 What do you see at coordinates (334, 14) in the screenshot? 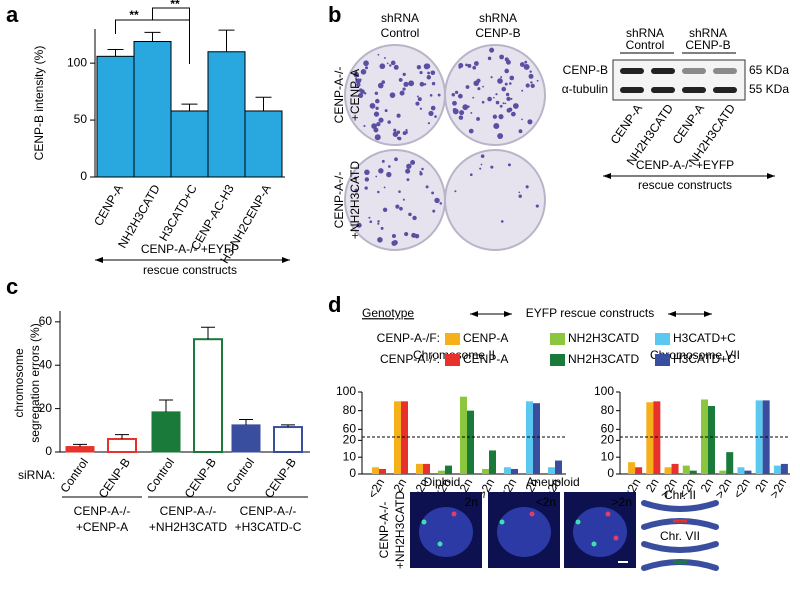
I see `panel-label: b` at bounding box center [334, 14].